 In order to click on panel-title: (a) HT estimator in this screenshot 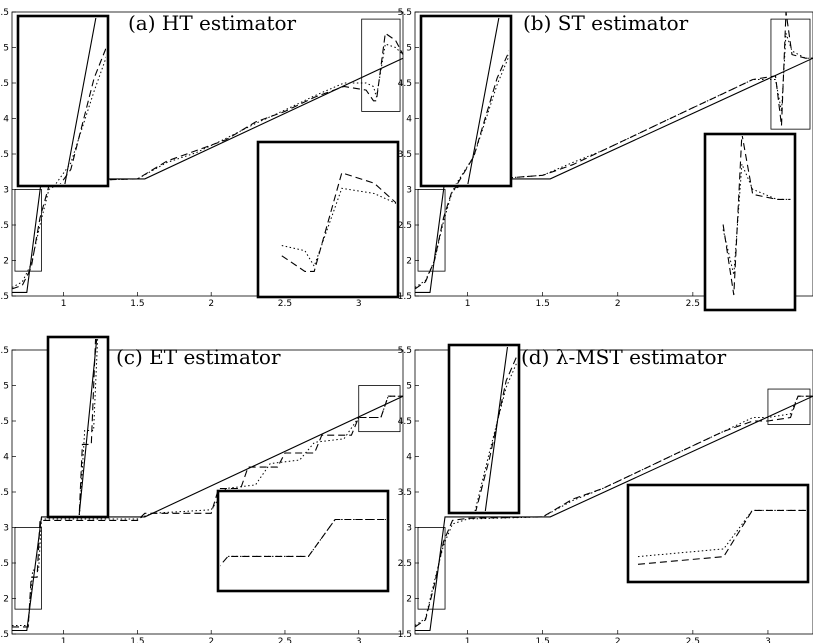, I will do `click(212, 23)`.